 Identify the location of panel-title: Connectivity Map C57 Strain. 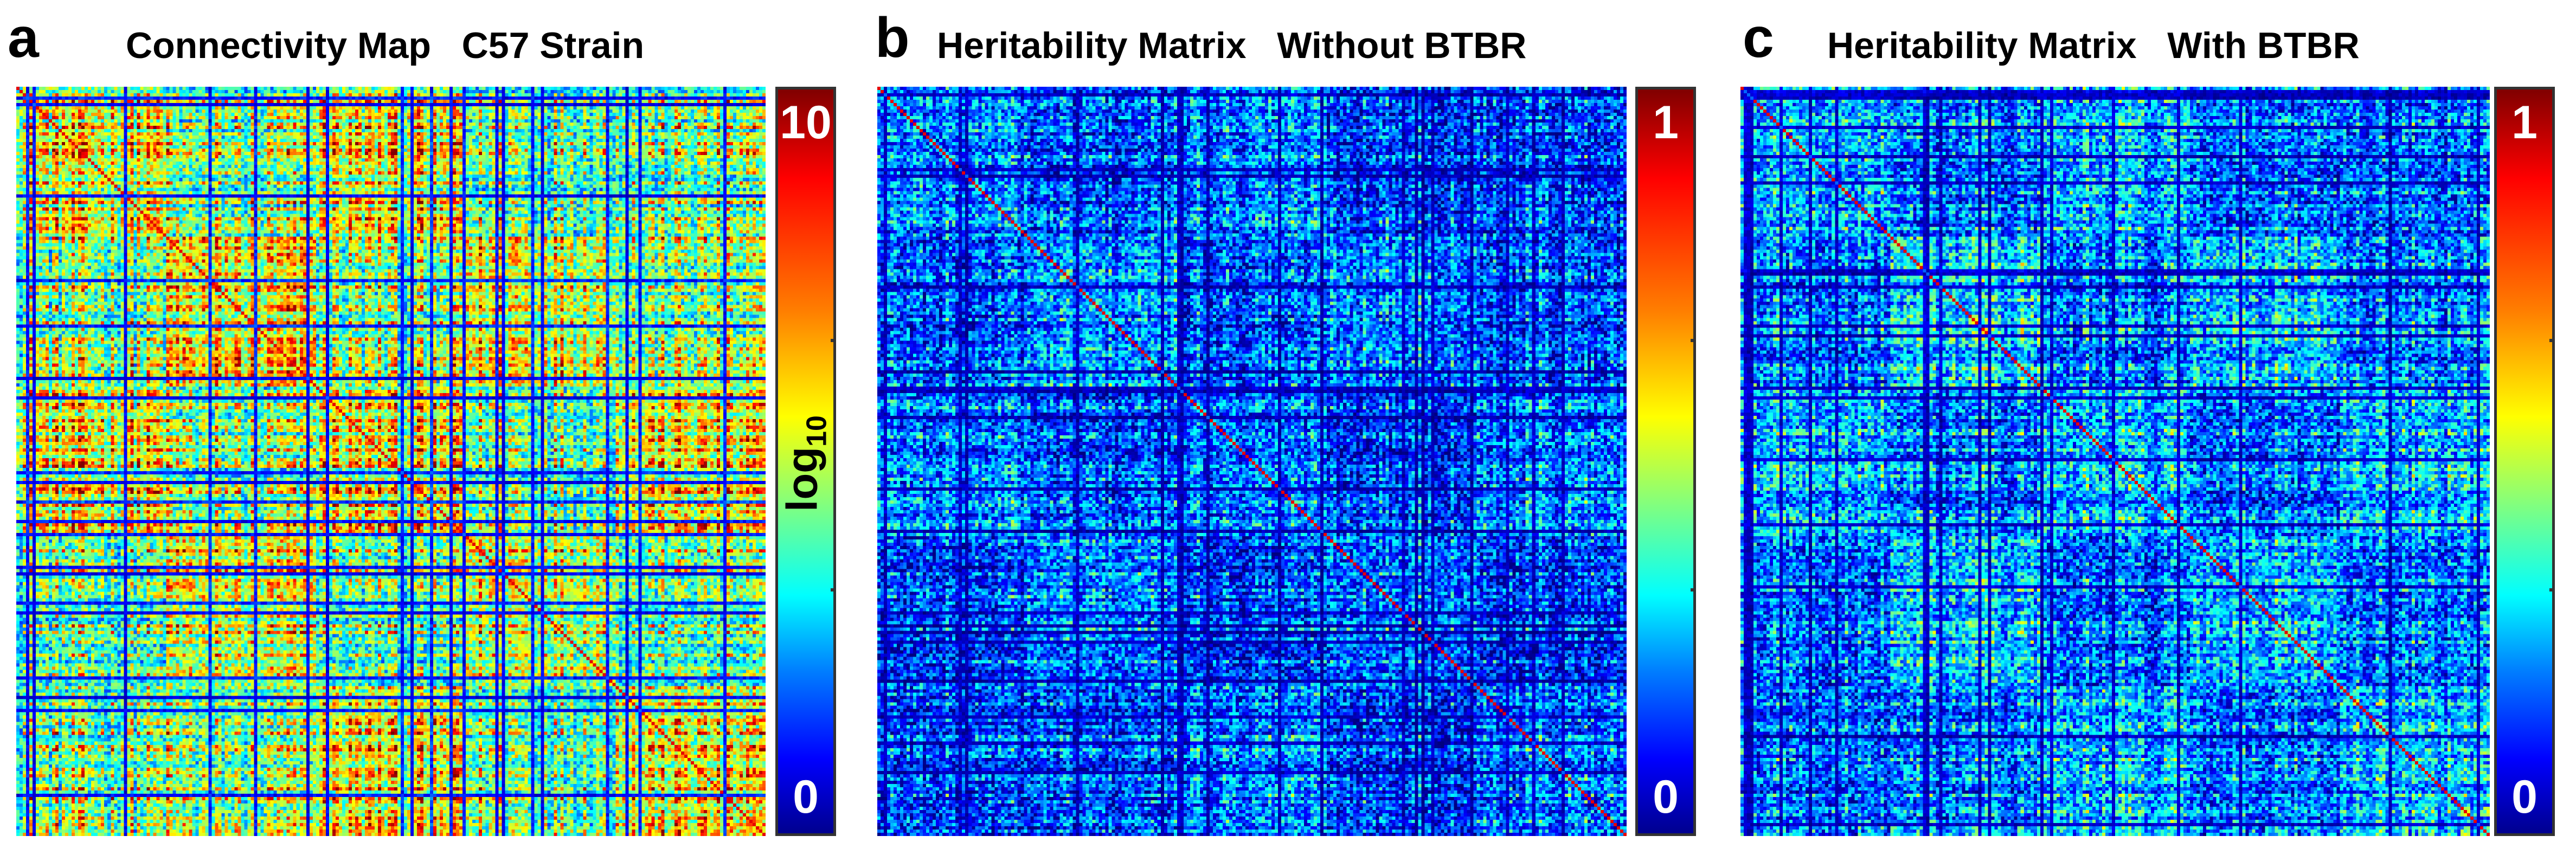
(385, 45).